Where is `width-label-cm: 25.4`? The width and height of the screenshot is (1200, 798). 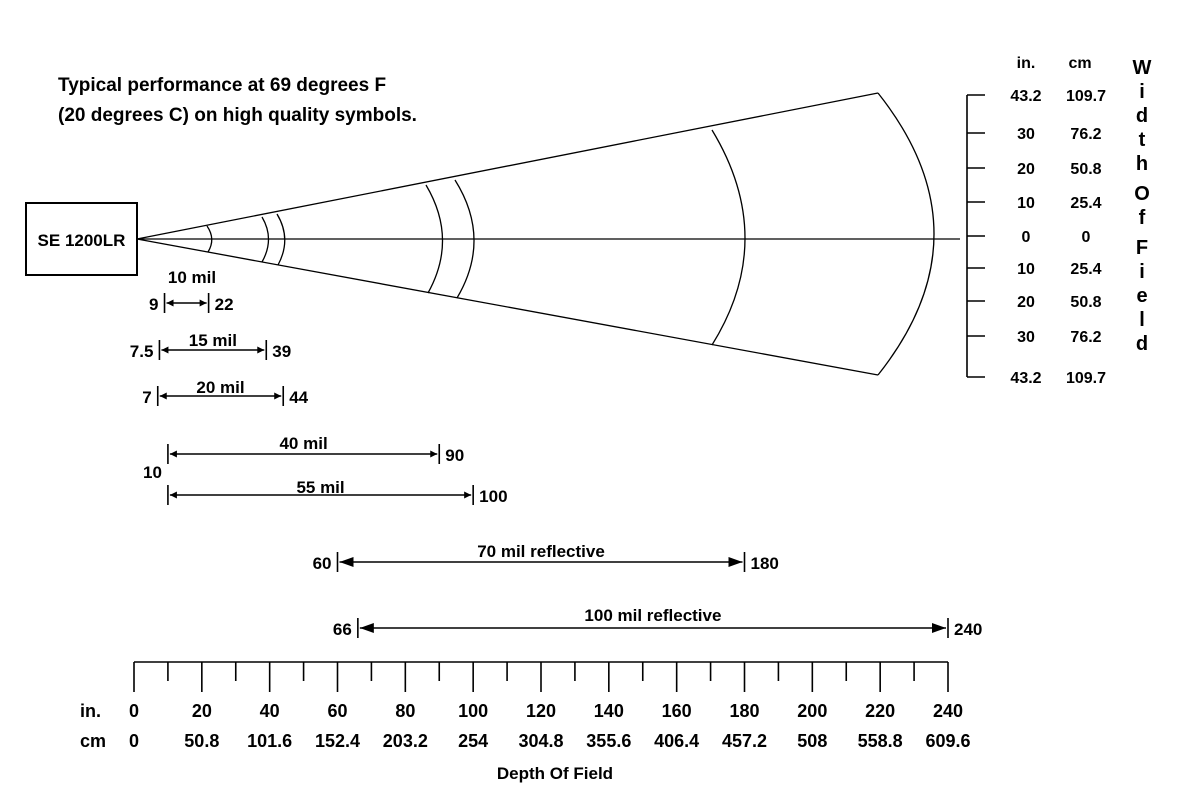
width-label-cm: 25.4 is located at coordinates (1085, 203).